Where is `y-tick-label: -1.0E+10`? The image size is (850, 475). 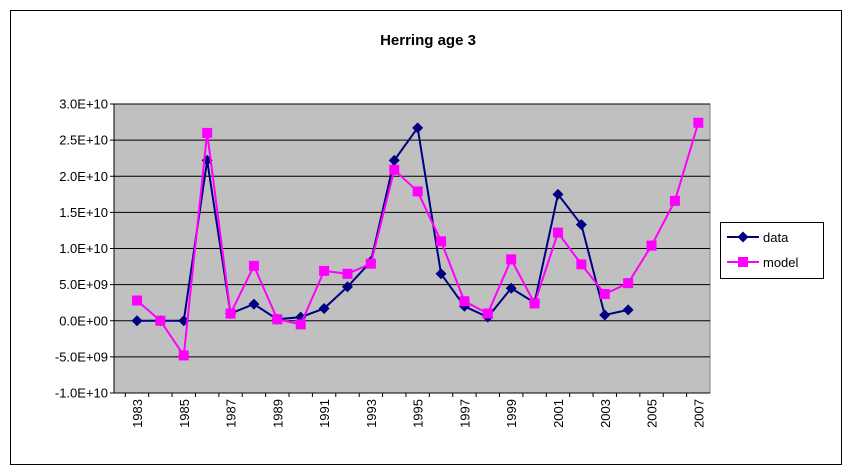 y-tick-label: -1.0E+10 is located at coordinates (81, 393).